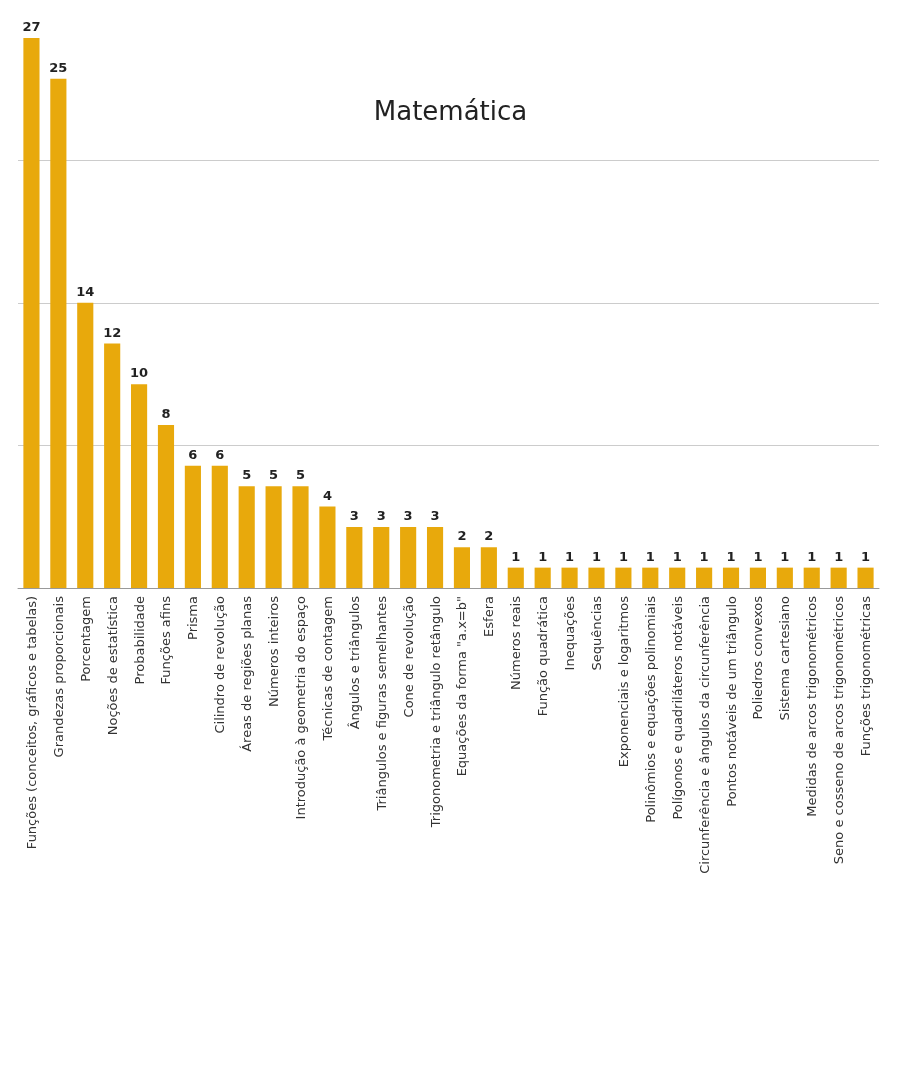 This screenshot has width=905, height=1090. What do you see at coordinates (58, 676) in the screenshot?
I see `x-tick-label: Grandezas proporcionais` at bounding box center [58, 676].